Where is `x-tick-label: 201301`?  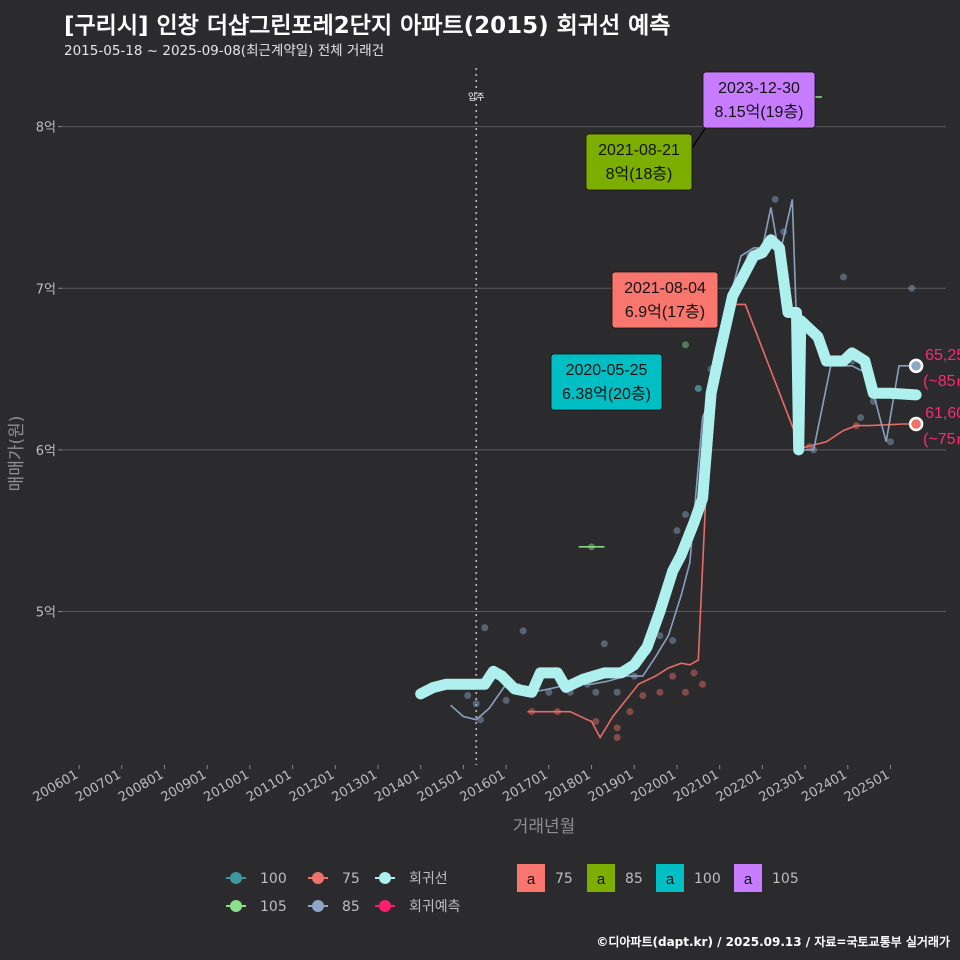 x-tick-label: 201301 is located at coordinates (355, 786).